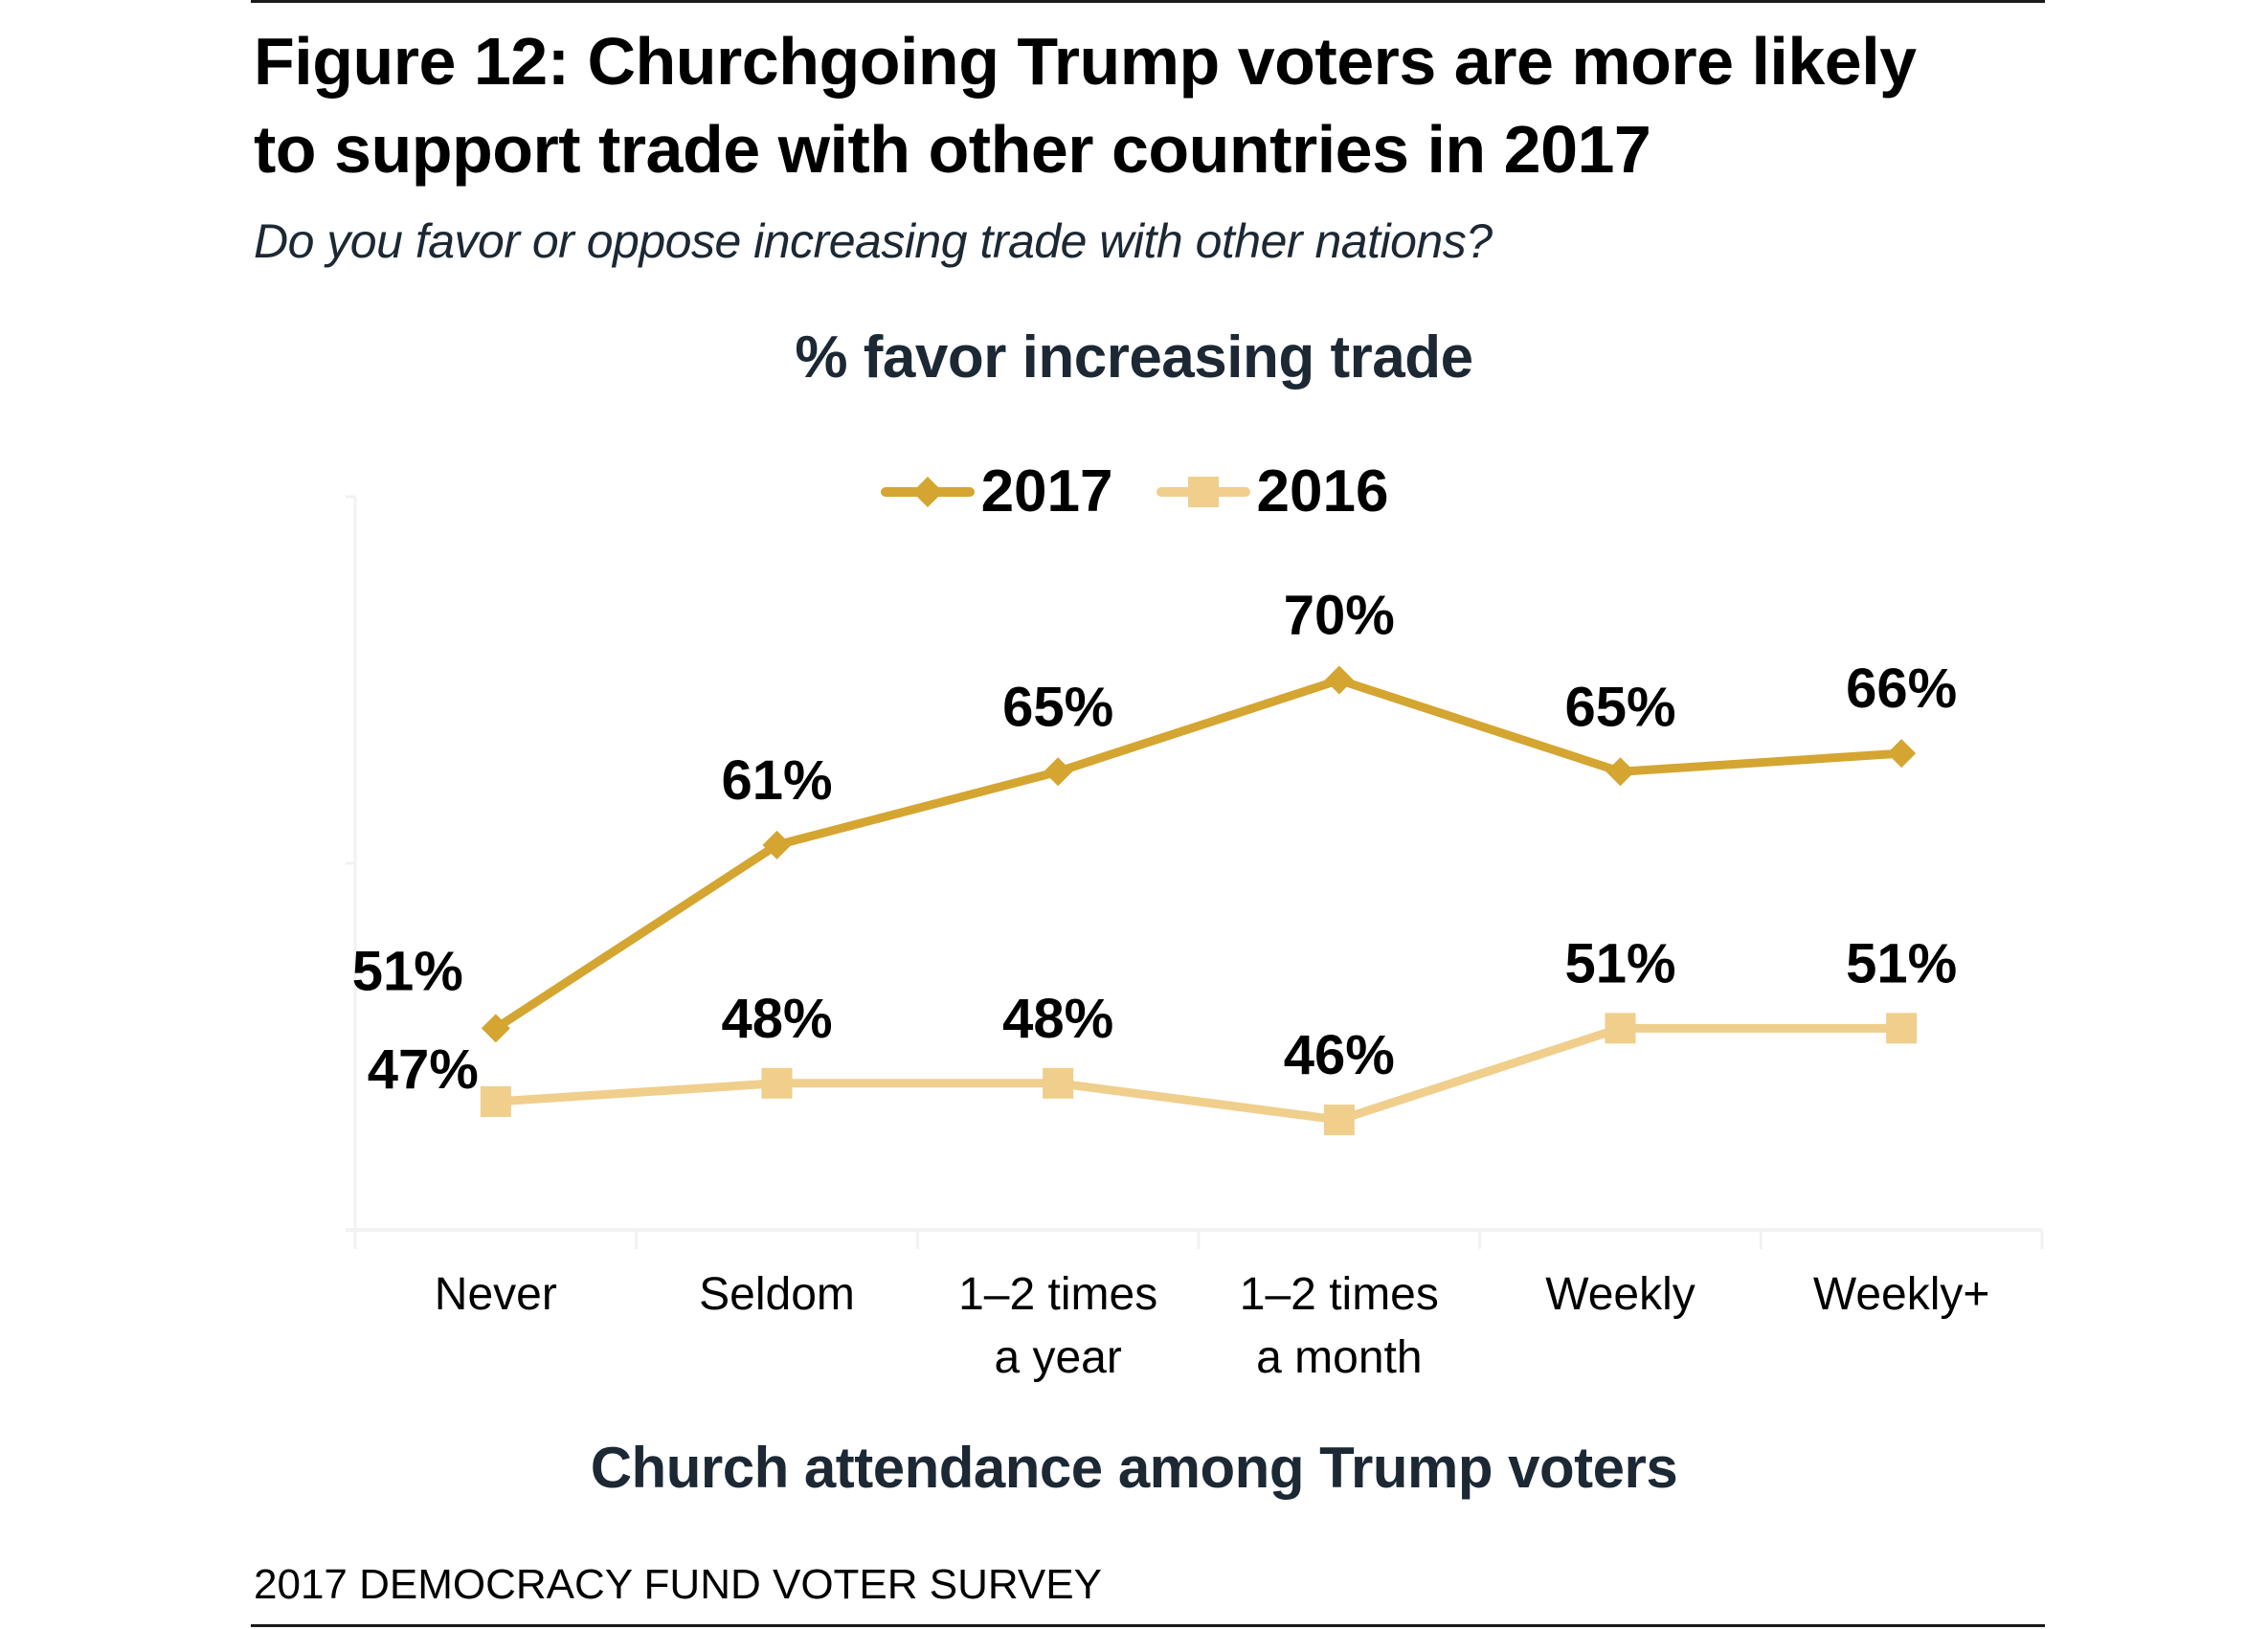 The image size is (2268, 1629). Describe the element at coordinates (423, 1069) in the screenshot. I see `data-label-2016-0: 47%` at that location.